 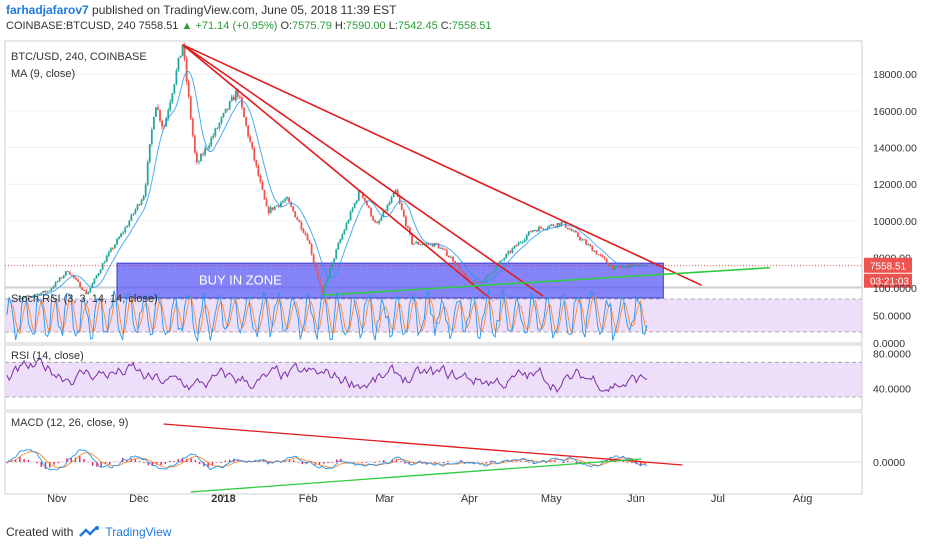 What do you see at coordinates (236, 26) in the screenshot?
I see `change-value: +71.14 (+0.95%)` at bounding box center [236, 26].